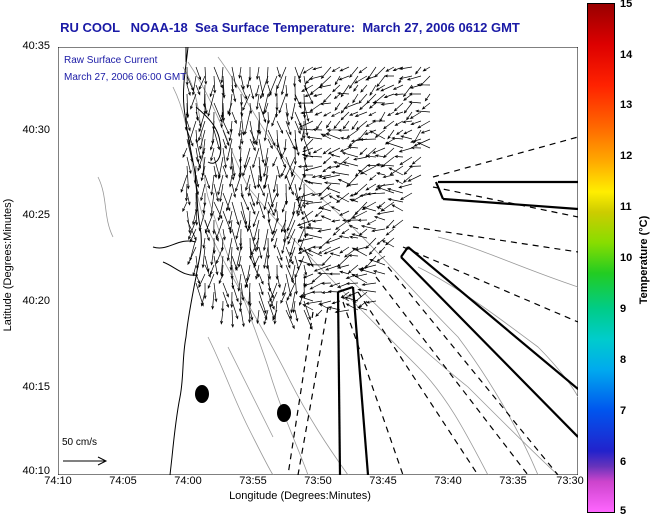 The image size is (651, 519). What do you see at coordinates (36, 46) in the screenshot?
I see `y-tick-label: 40:35` at bounding box center [36, 46].